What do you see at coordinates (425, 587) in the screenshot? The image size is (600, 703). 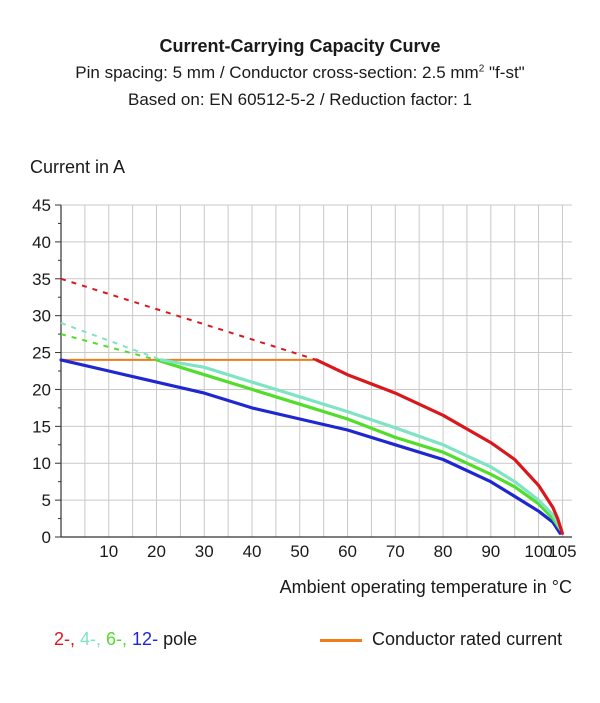 I see `x-axis-label: Ambient operating temperature in °C` at bounding box center [425, 587].